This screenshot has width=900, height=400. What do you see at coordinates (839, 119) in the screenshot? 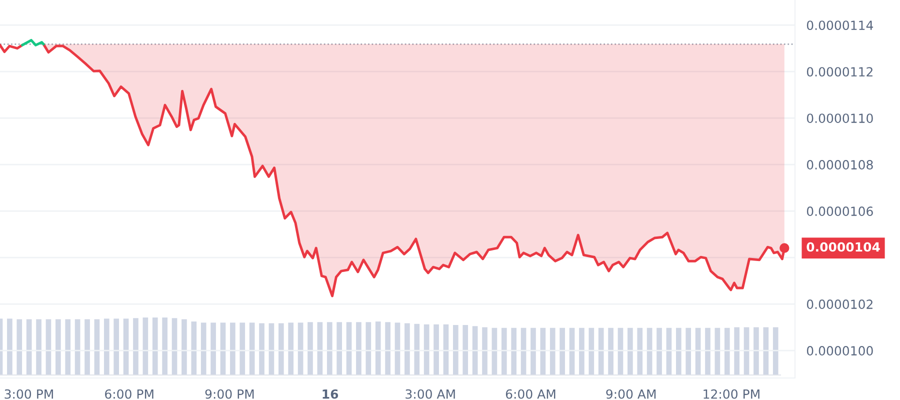
I see `y-tick-label: 0.0000110` at bounding box center [839, 119].